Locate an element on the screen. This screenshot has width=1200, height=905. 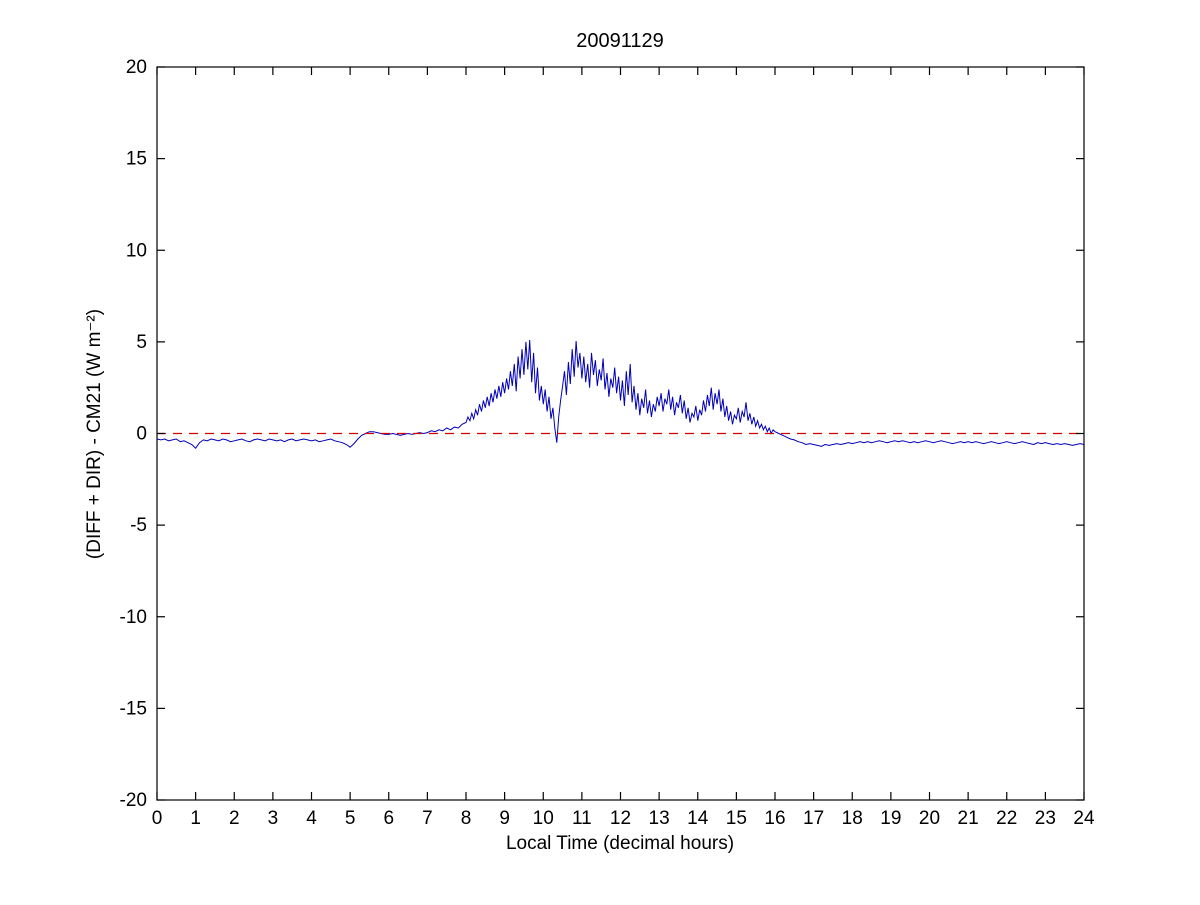
x-tick-label: 6 is located at coordinates (388, 818).